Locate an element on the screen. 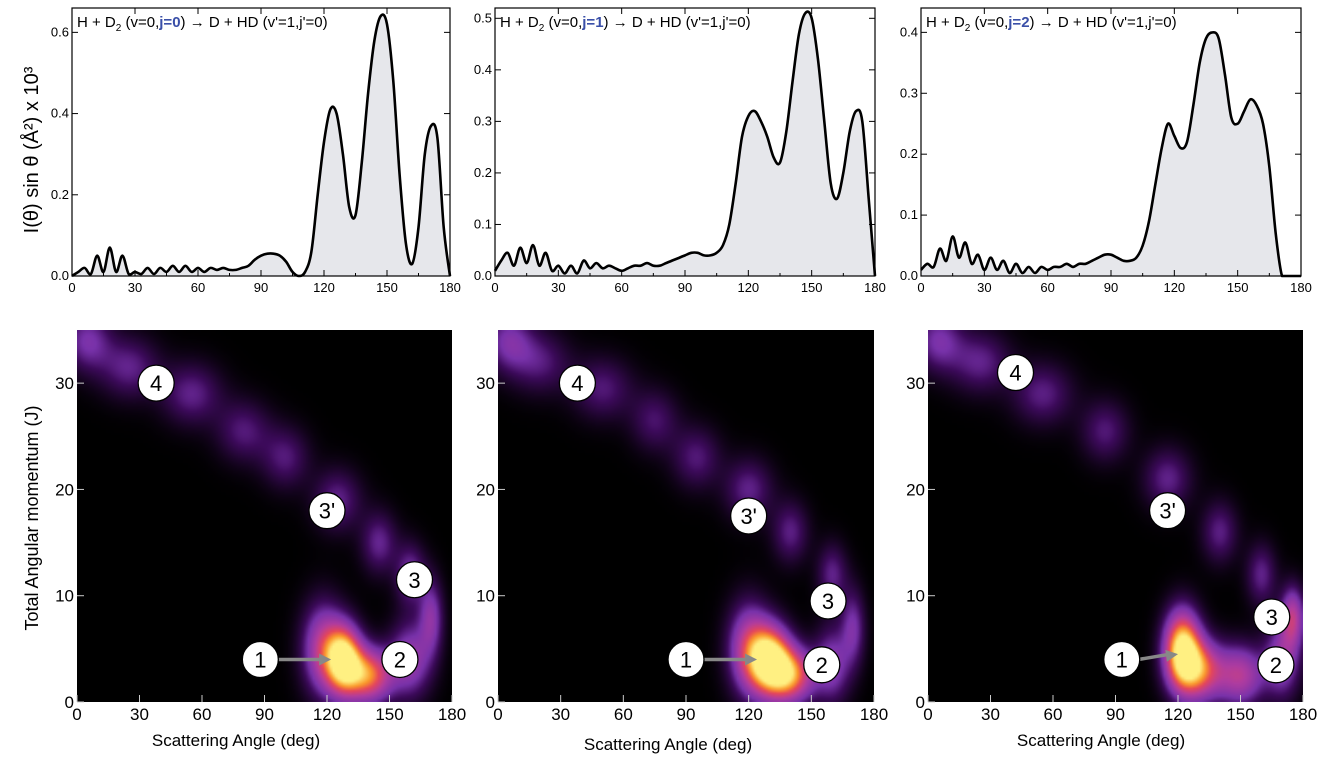 The height and width of the screenshot is (757, 1321). arrow-shaft is located at coordinates (1154, 657).